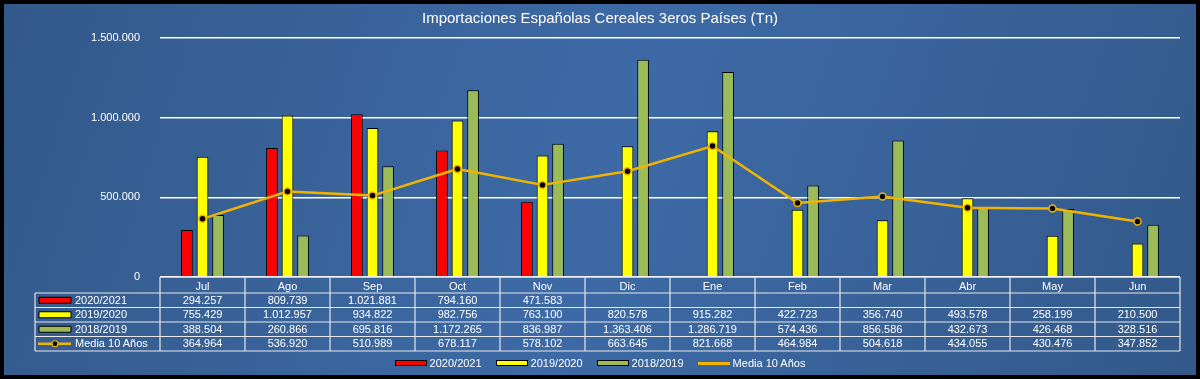 The width and height of the screenshot is (1200, 379). What do you see at coordinates (712, 343) in the screenshot?
I see `data-label: 821.668` at bounding box center [712, 343].